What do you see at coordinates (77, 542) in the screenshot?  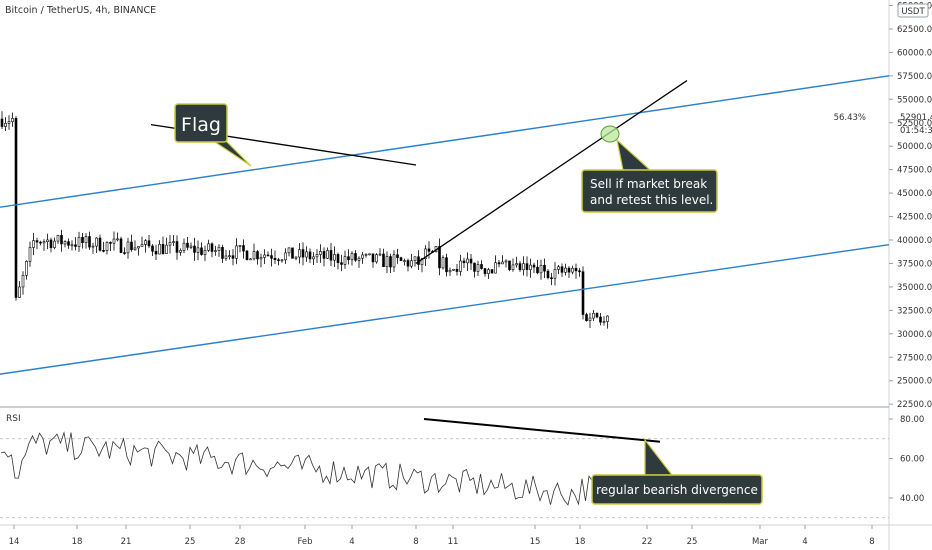 I see `time-tick-label: 18` at bounding box center [77, 542].